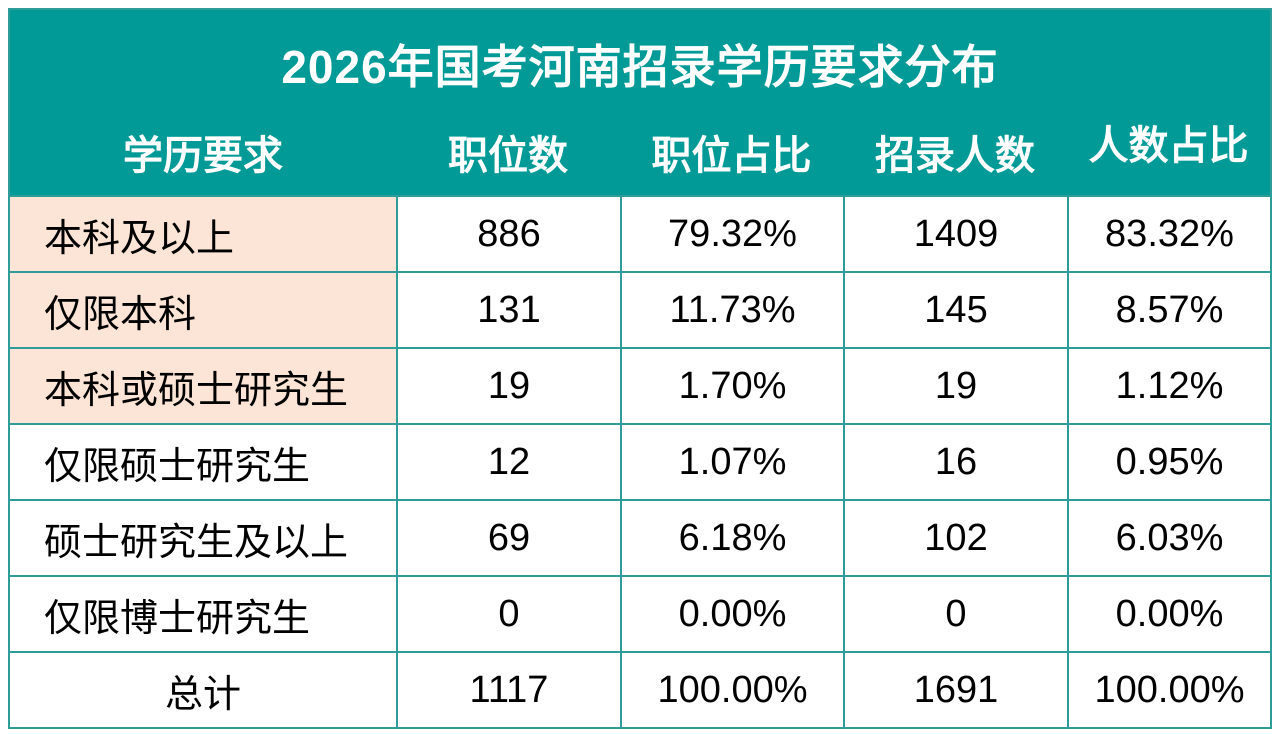 The image size is (1280, 734). I want to click on cell-education-requirement: 仅限博士研究生, so click(203, 614).